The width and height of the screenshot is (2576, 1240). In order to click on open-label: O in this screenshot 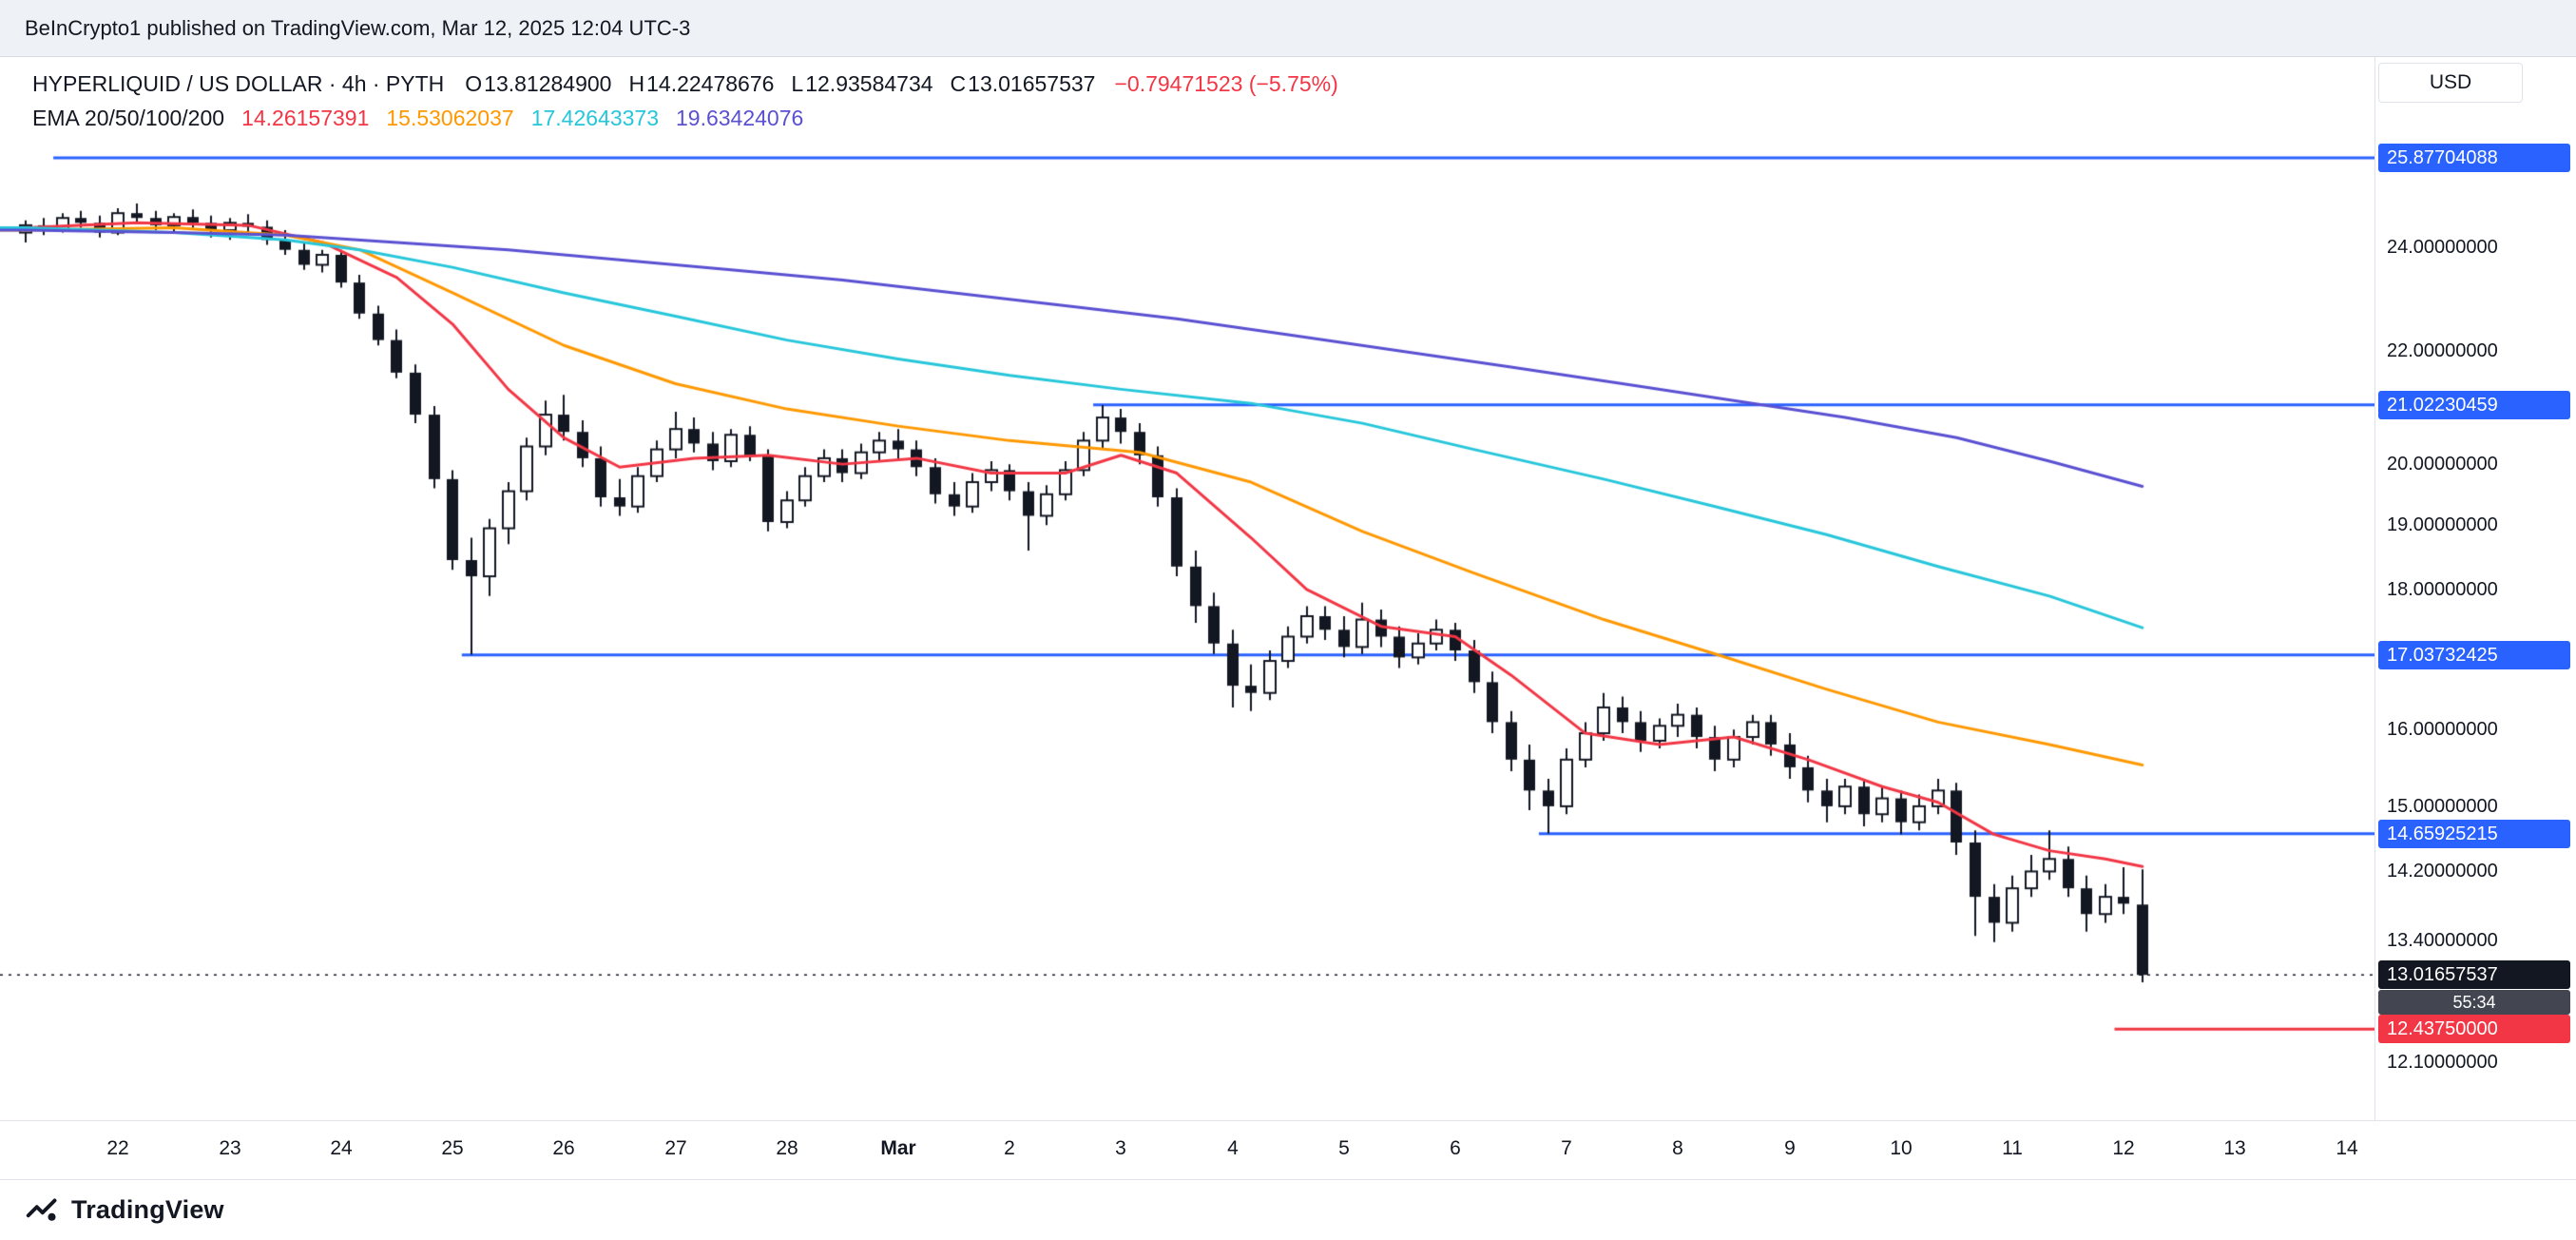, I will do `click(474, 83)`.